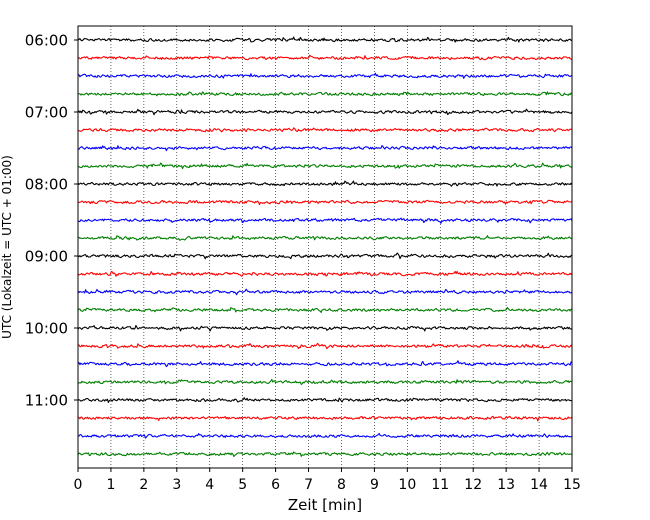  I want to click on y-tick-label: 09:00, so click(46, 257).